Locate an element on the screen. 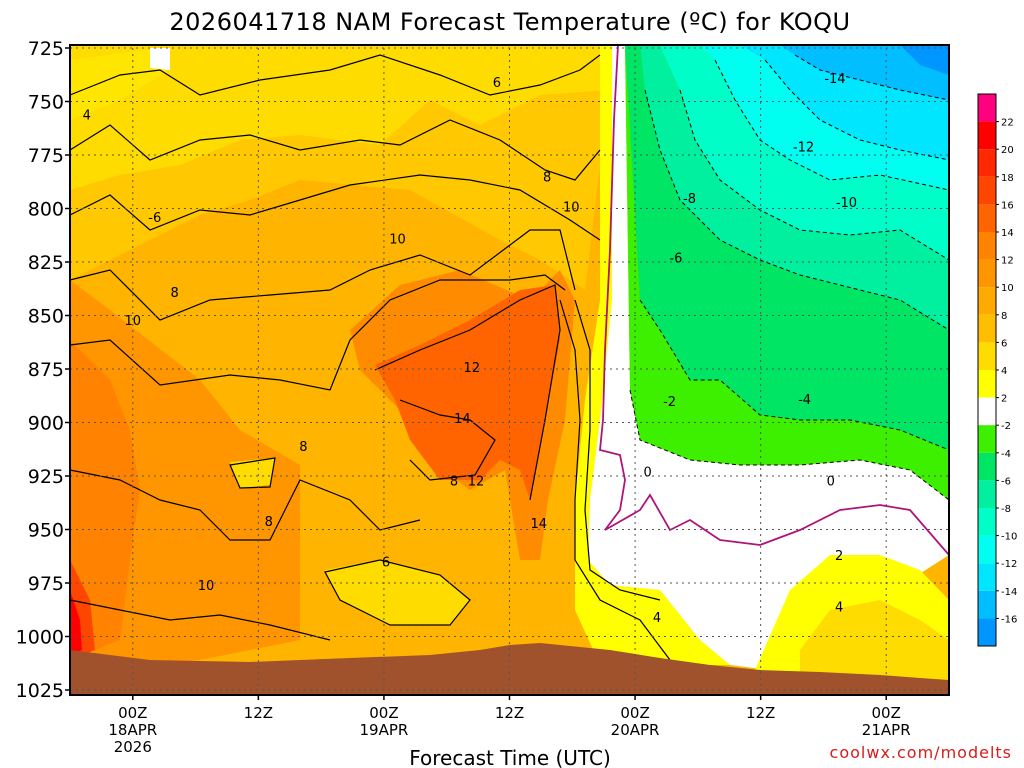 The image size is (1024, 768). colorbar-tick-label: 20 is located at coordinates (1007, 150).